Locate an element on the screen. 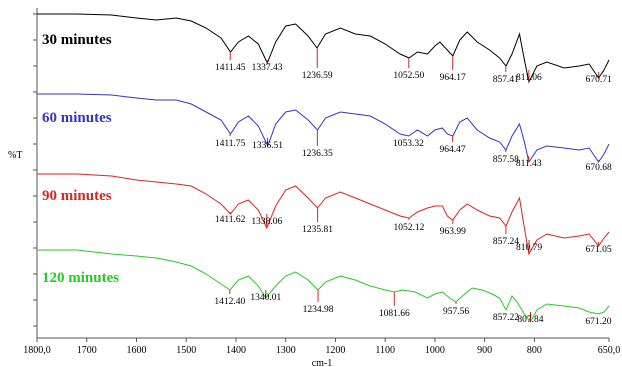  peak-label: 964.17 is located at coordinates (453, 78).